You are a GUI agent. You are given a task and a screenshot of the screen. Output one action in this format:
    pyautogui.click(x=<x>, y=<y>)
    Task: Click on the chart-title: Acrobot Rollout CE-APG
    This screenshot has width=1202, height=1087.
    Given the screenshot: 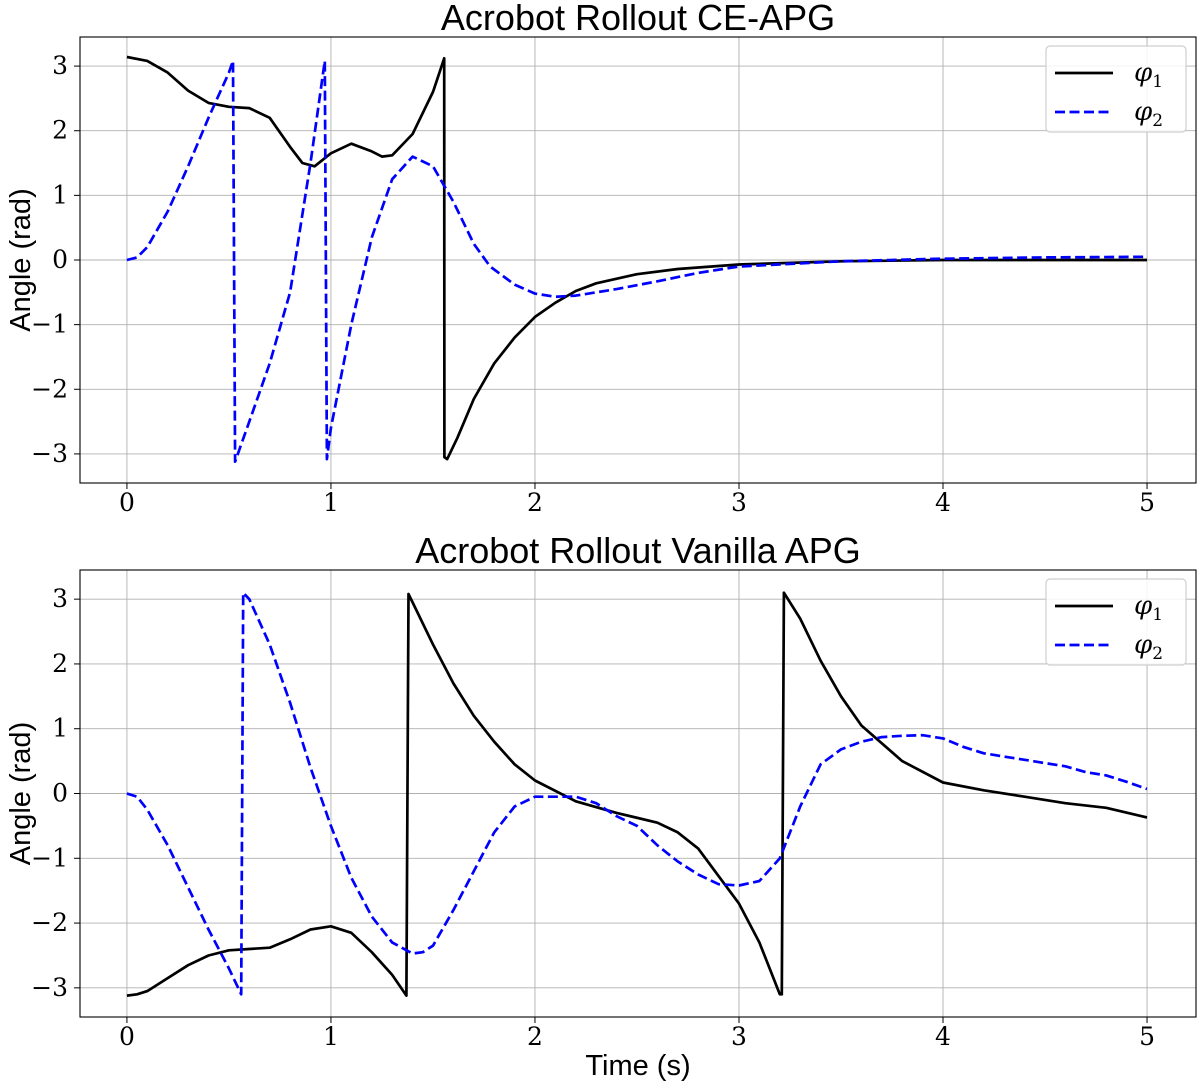 What is the action you would take?
    pyautogui.click(x=638, y=19)
    